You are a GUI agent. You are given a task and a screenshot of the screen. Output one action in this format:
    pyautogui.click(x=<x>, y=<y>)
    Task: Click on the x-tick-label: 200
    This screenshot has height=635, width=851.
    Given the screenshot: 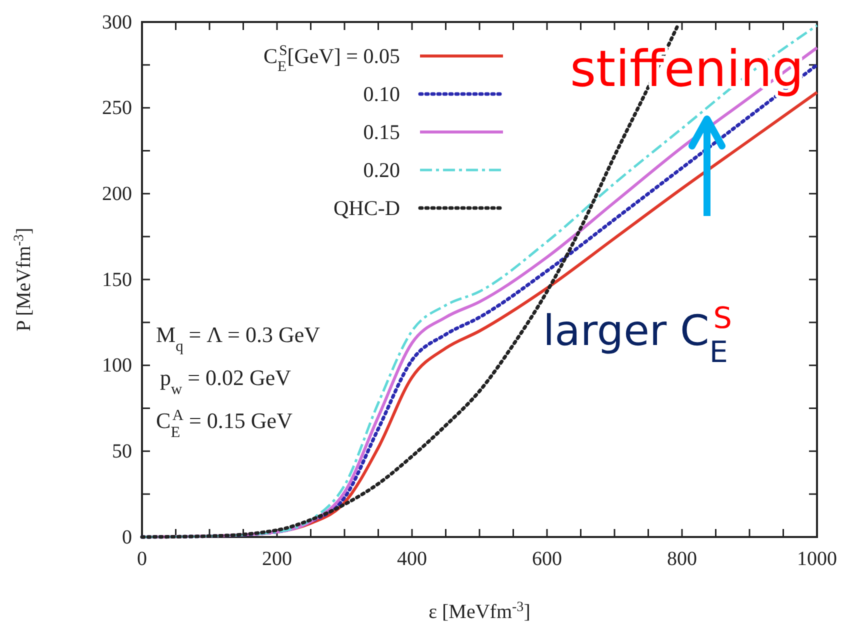 What is the action you would take?
    pyautogui.click(x=277, y=559)
    